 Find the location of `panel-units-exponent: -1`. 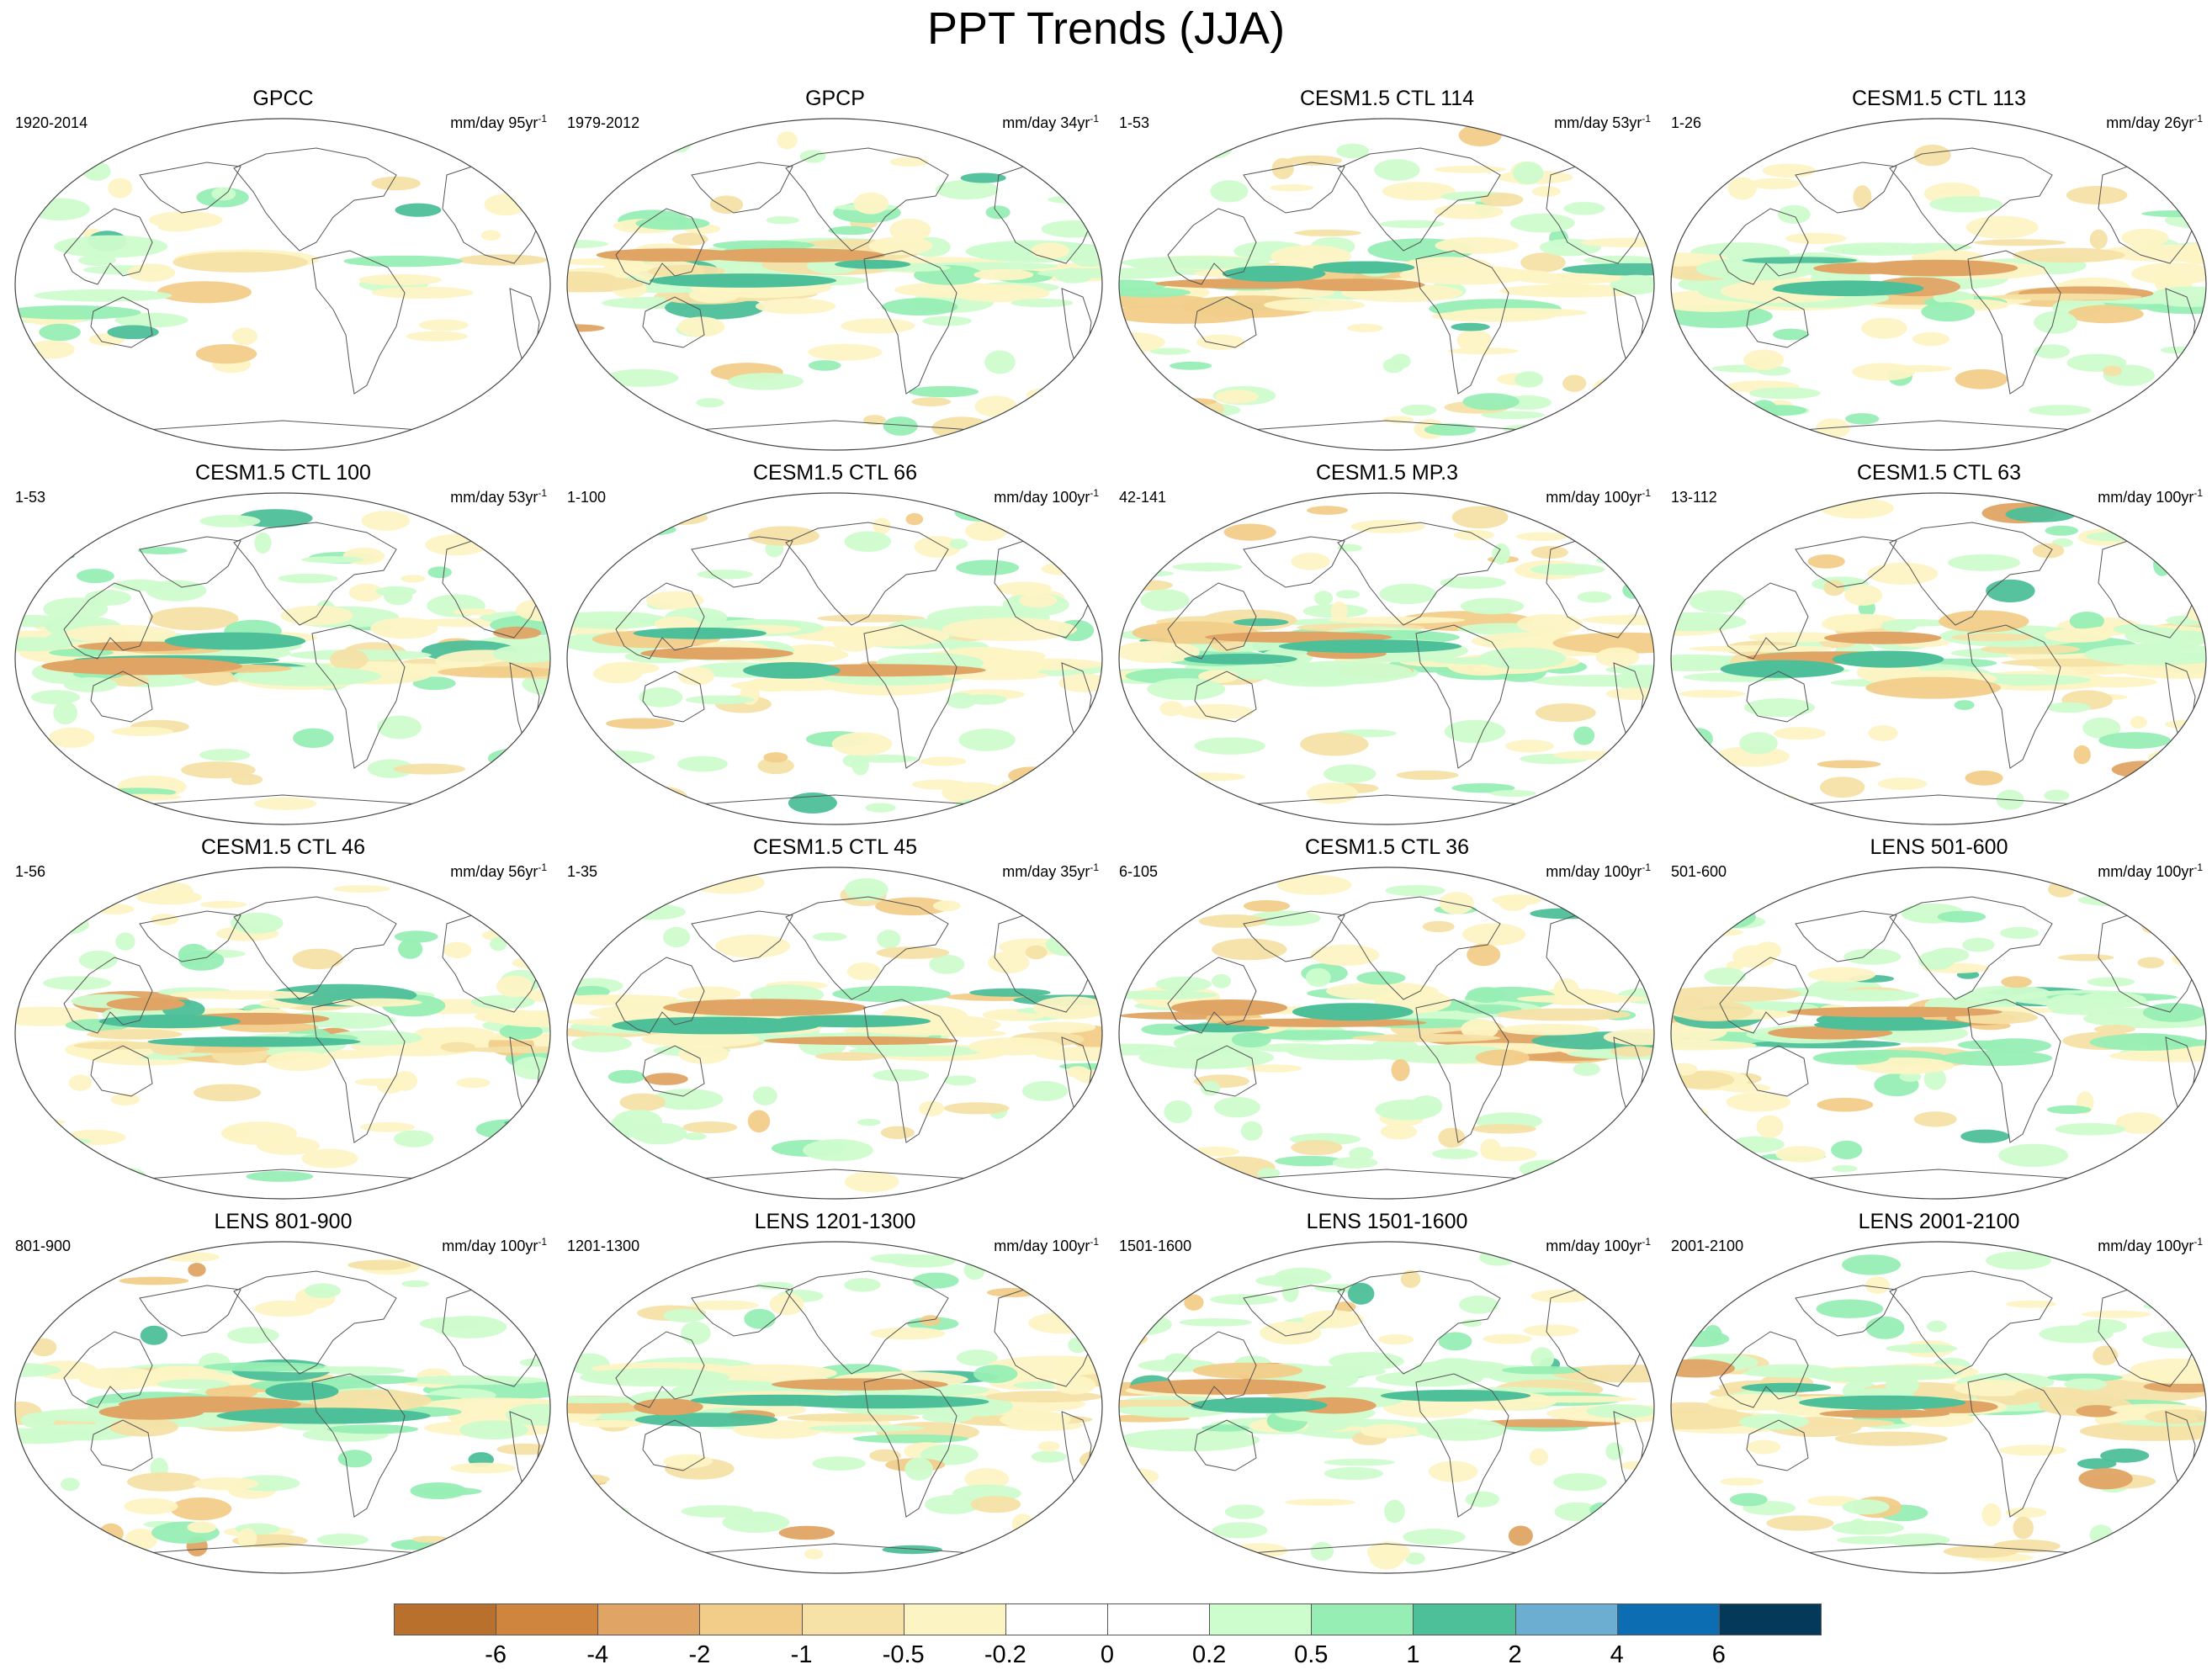

panel-units-exponent: -1 is located at coordinates (1646, 1242).